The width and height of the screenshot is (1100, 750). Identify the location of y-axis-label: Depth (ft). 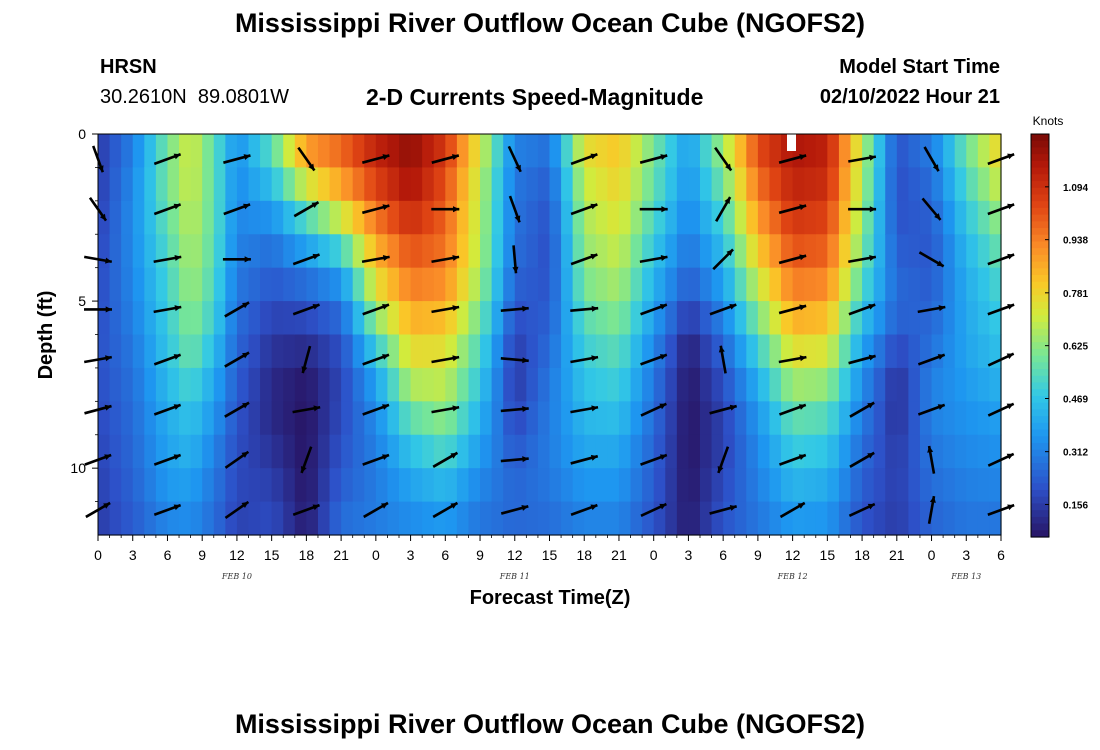
(46, 335).